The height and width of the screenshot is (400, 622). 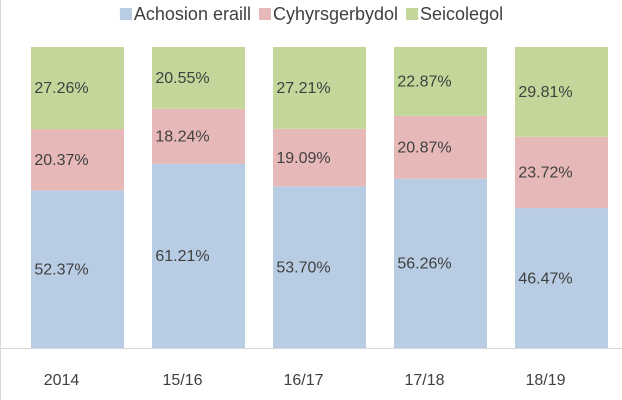 I want to click on value-label: 61.21%, so click(x=182, y=256).